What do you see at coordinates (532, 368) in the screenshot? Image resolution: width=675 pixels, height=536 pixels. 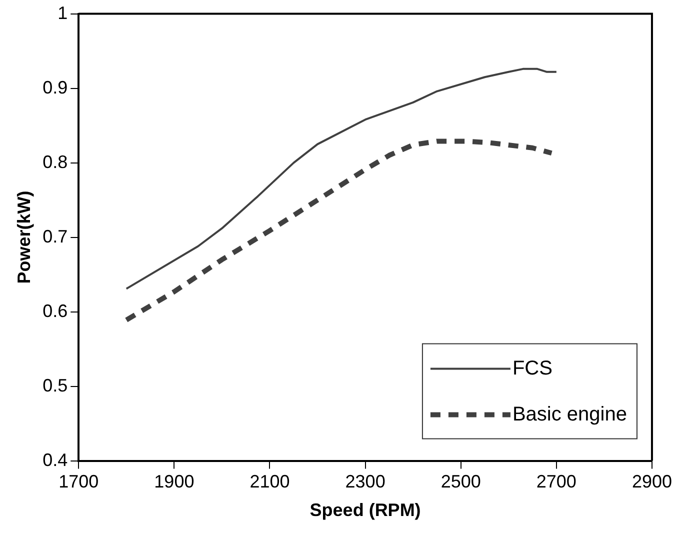 I see `legend-label: FCS` at bounding box center [532, 368].